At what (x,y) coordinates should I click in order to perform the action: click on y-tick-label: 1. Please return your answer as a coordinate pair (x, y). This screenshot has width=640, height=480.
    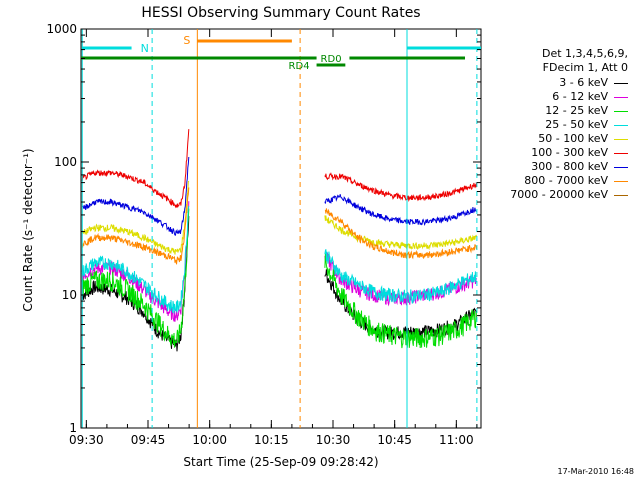
    Looking at the image, I should click on (73, 428).